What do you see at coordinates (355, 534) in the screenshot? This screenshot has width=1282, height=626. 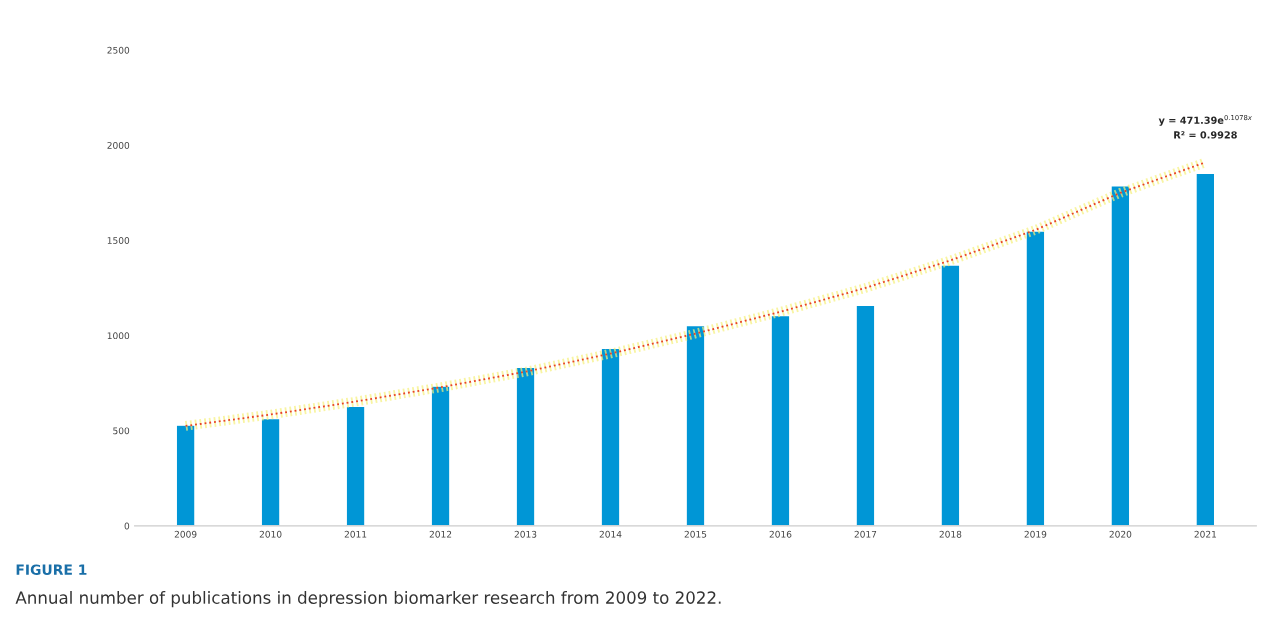 I see `x-tick-label: 2011` at bounding box center [355, 534].